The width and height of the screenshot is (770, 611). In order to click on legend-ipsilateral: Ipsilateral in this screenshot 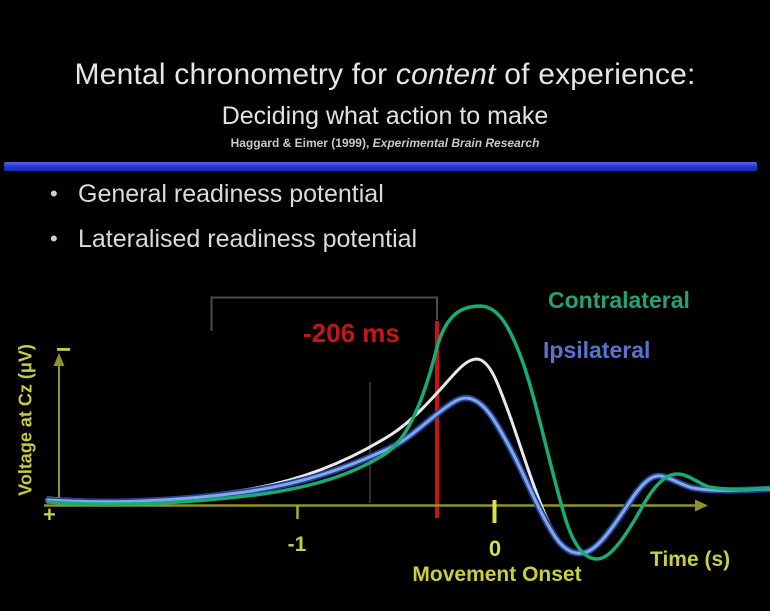, I will do `click(597, 350)`.